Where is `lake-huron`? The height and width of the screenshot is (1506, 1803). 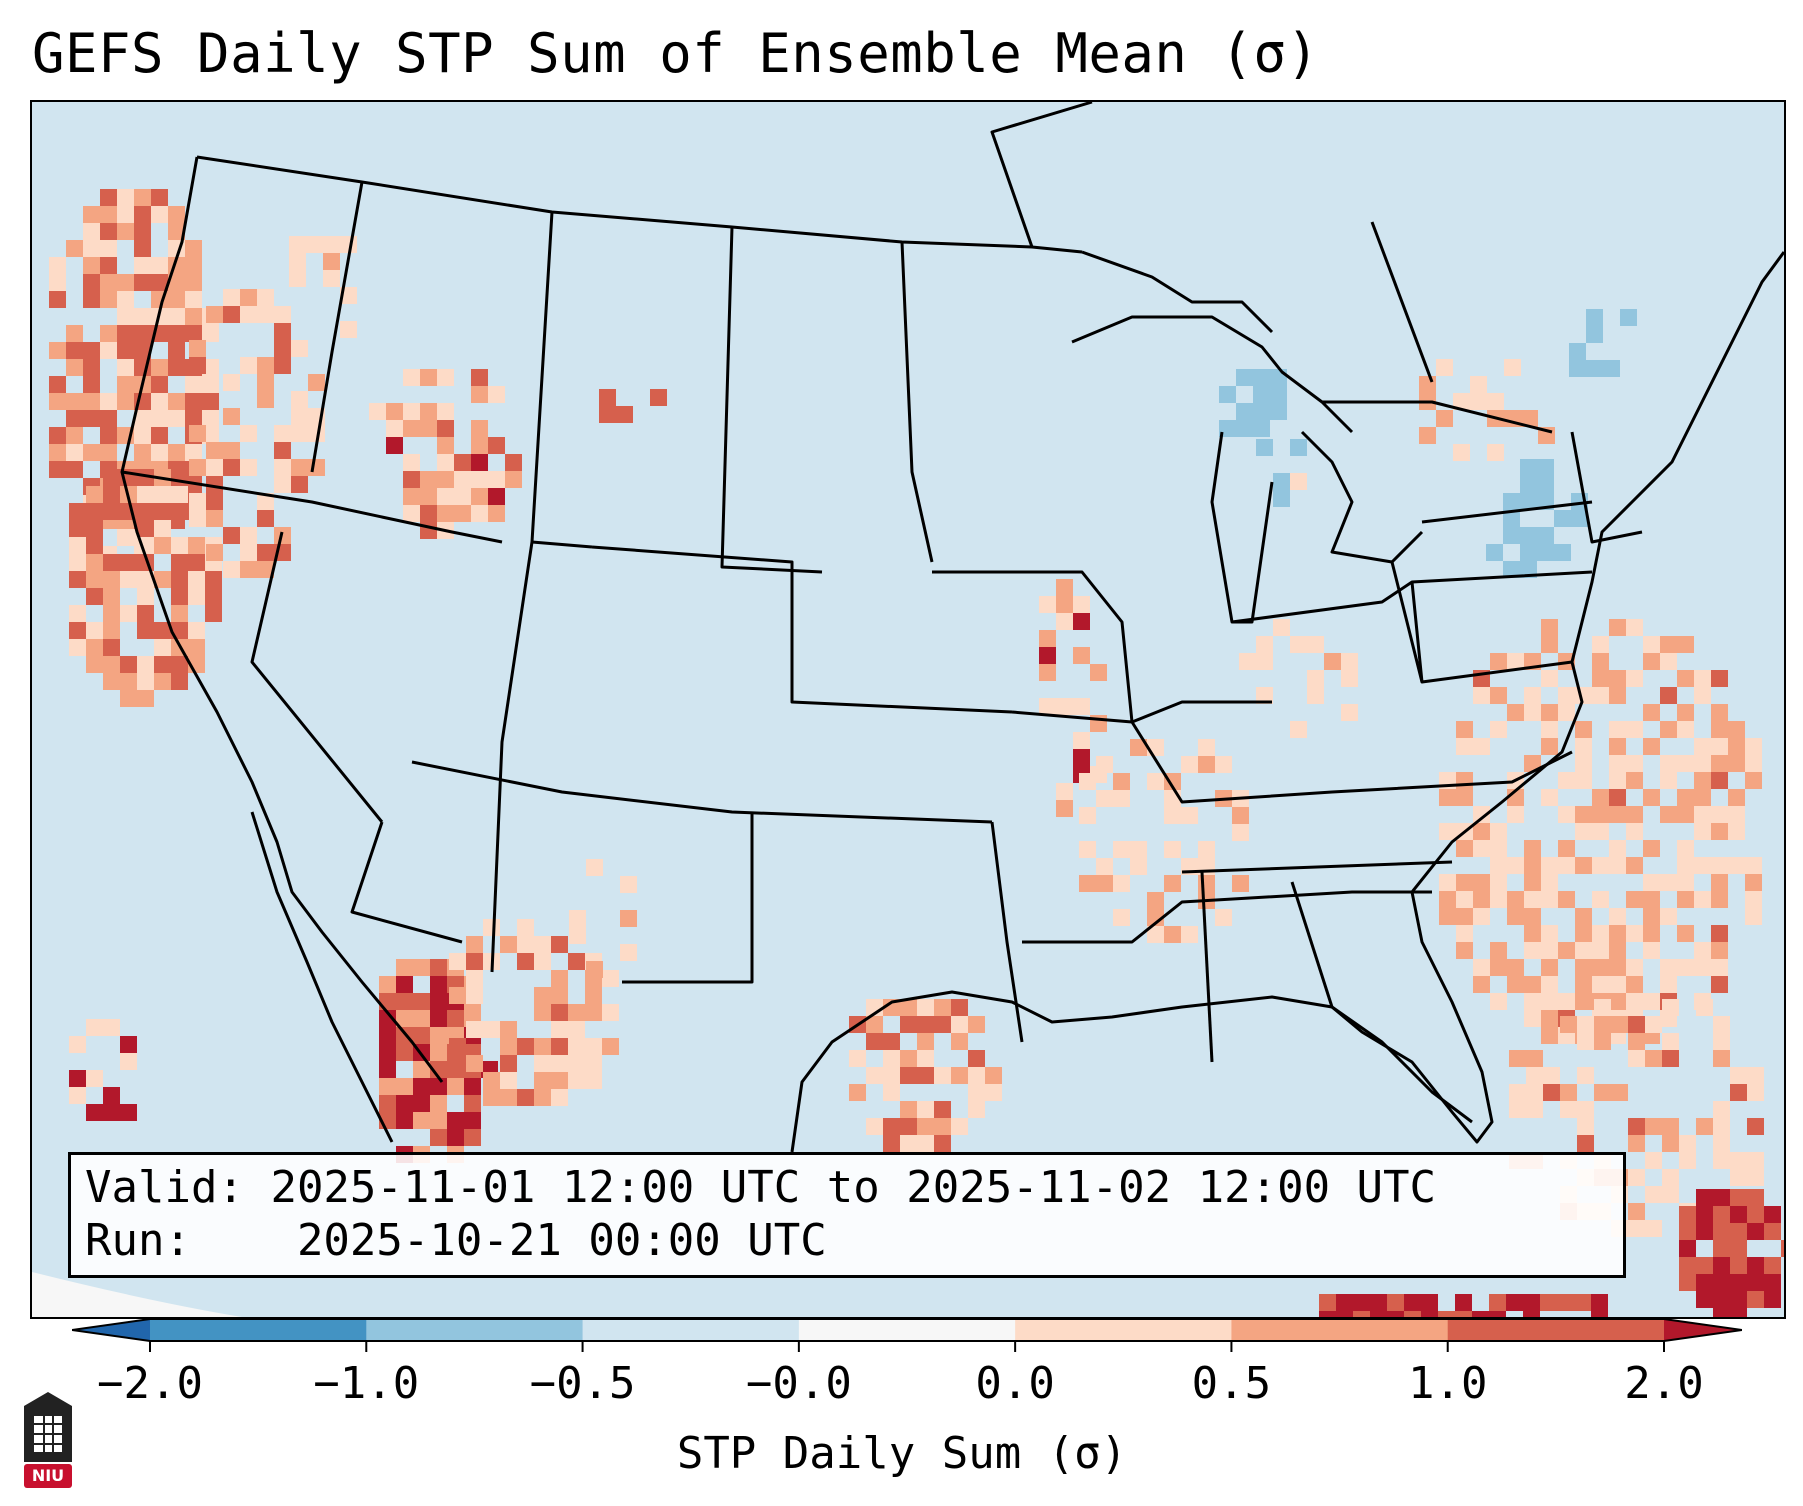
lake-huron is located at coordinates (1362, 497).